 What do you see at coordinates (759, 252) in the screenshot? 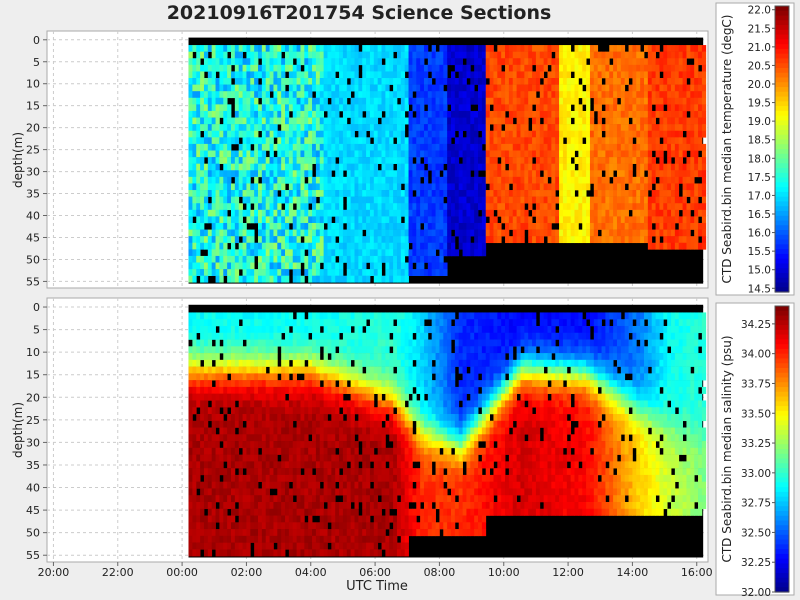
I see `colorbar-tick-label: 15.5` at bounding box center [759, 252].